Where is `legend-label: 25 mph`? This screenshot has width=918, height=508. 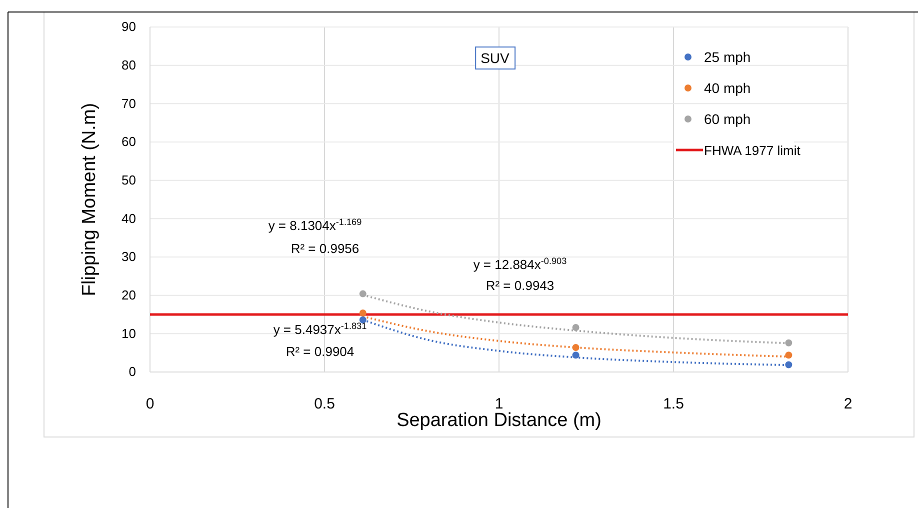
legend-label: 25 mph is located at coordinates (727, 57).